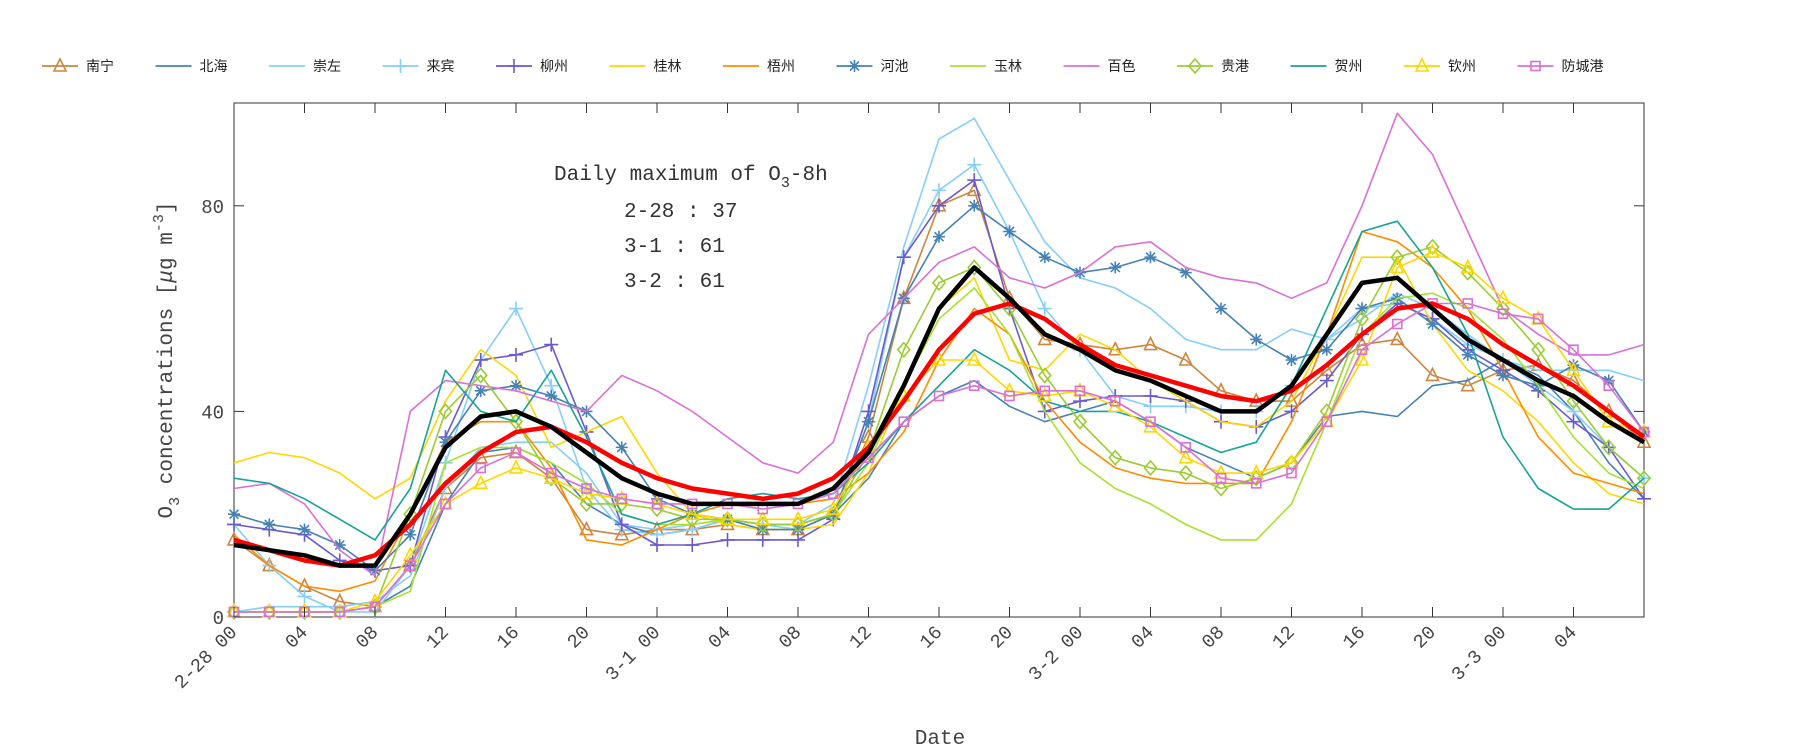 This screenshot has height=750, width=1800. I want to click on legend-item-南宁: 南宁, so click(78, 66).